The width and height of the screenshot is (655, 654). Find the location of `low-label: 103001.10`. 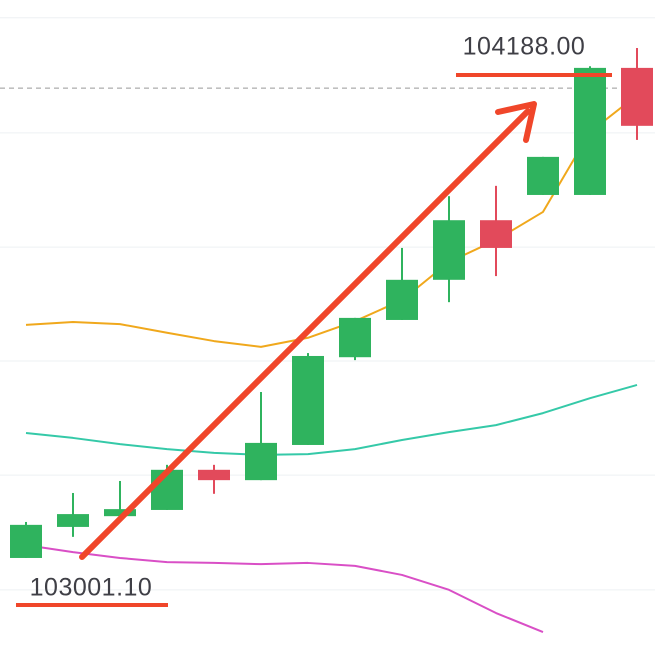

low-label: 103001.10 is located at coordinates (91, 588).